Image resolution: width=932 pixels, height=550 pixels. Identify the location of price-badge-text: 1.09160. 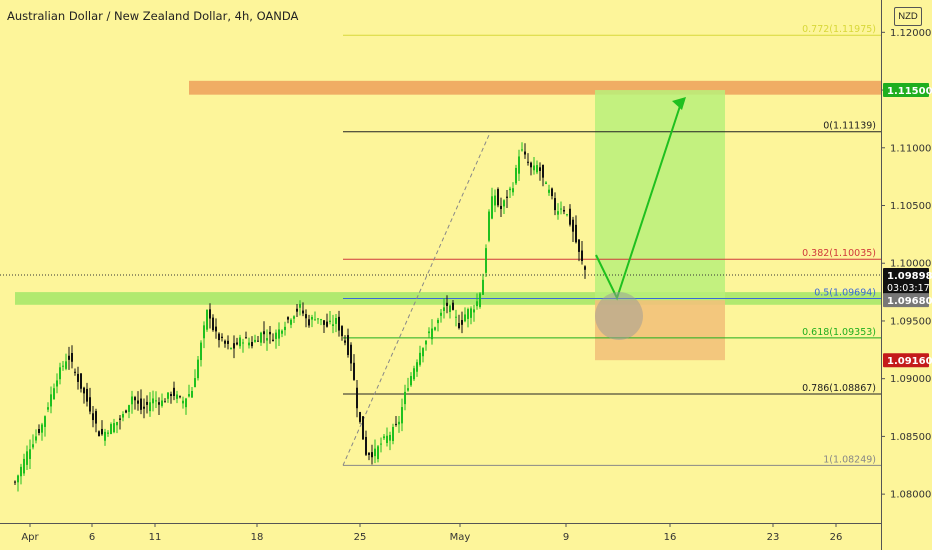
(909, 361).